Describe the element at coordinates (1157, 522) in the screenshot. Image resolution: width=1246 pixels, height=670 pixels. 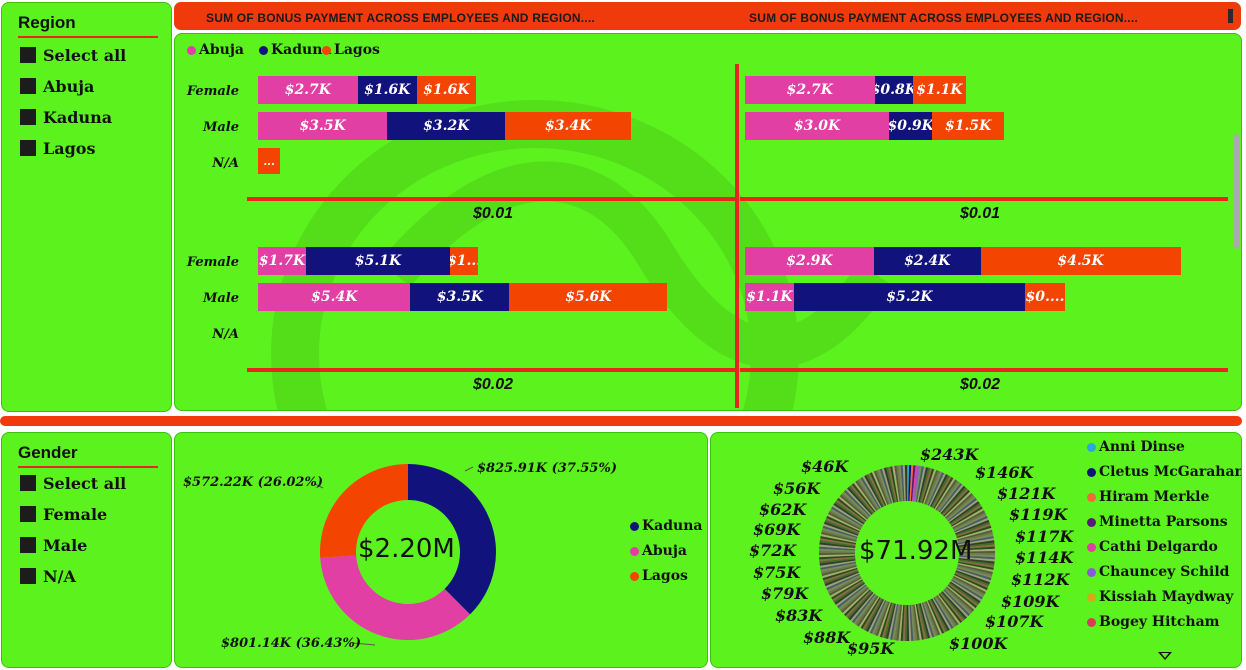
I see `legend-item-employee: Minetta Parsons` at that location.